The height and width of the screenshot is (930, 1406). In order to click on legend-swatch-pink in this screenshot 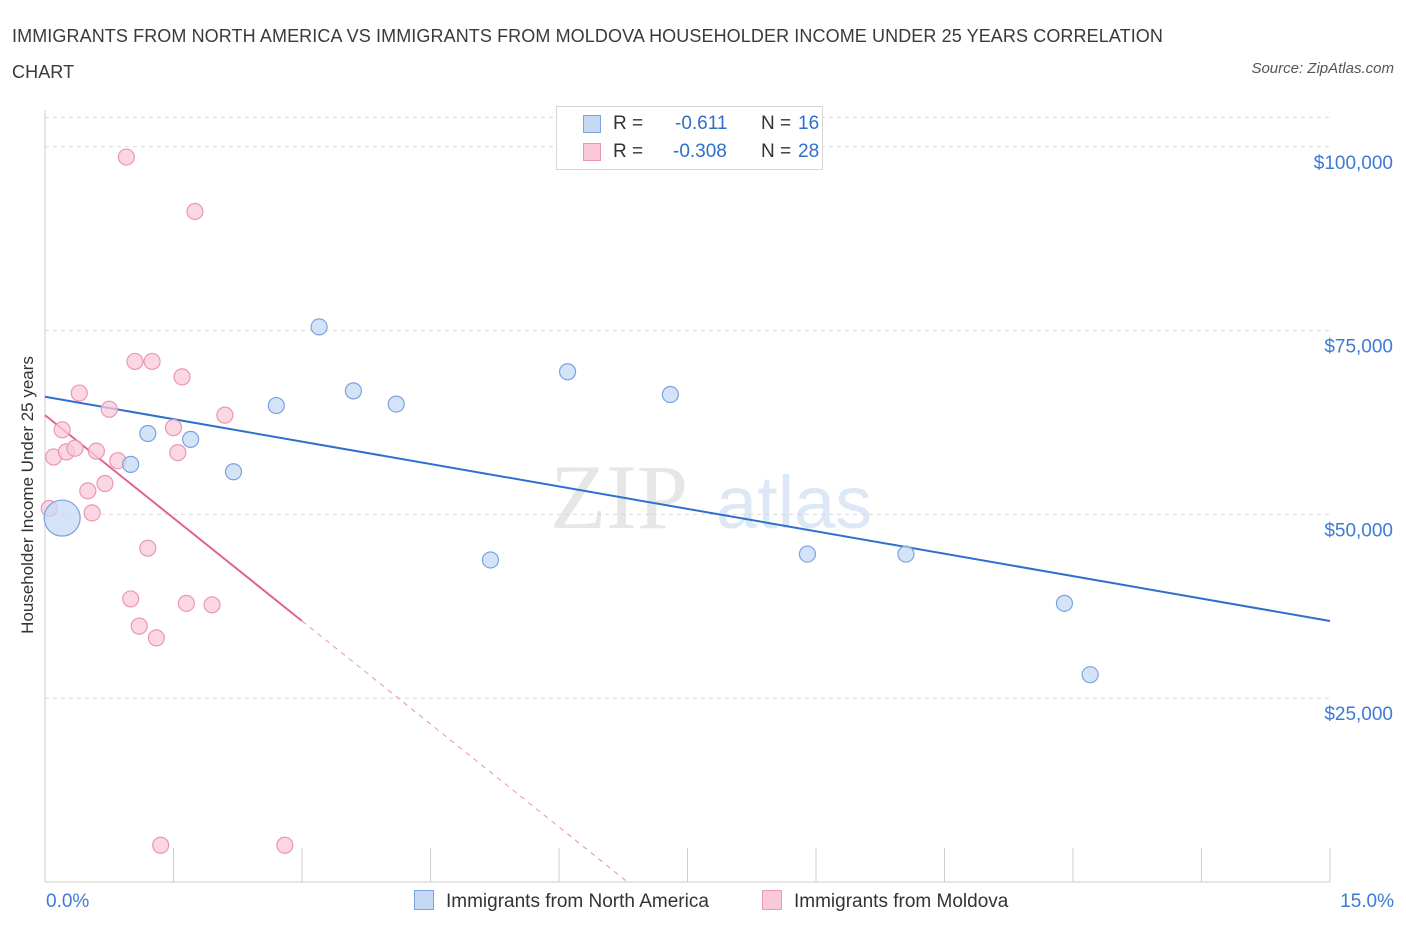, I will do `click(592, 152)`.